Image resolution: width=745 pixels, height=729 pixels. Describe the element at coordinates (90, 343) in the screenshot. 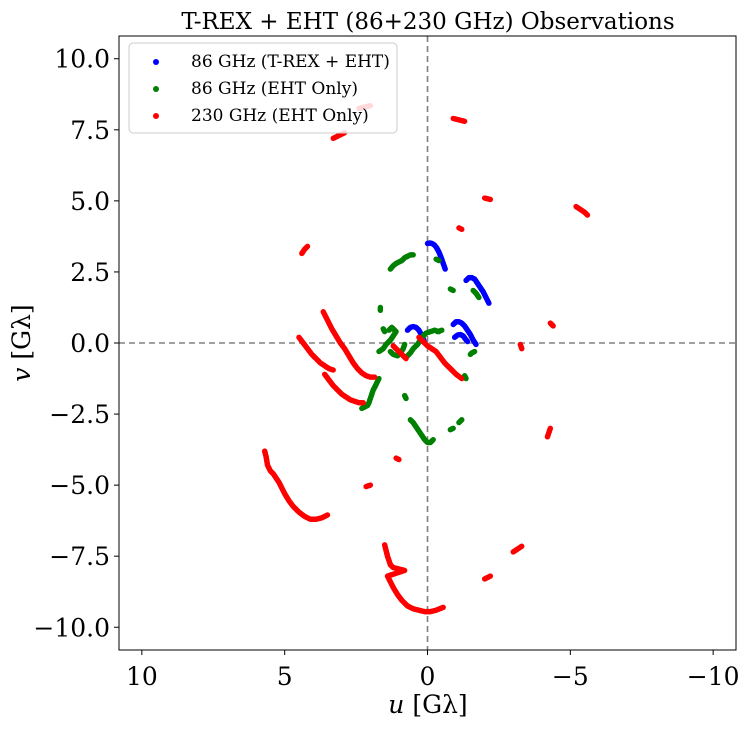

I see `y-tick-label: 0.0` at that location.